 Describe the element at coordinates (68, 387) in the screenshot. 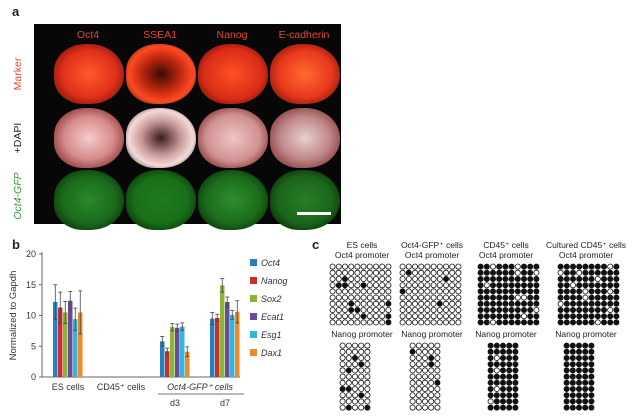

I see `x-label-es: ES cells` at that location.